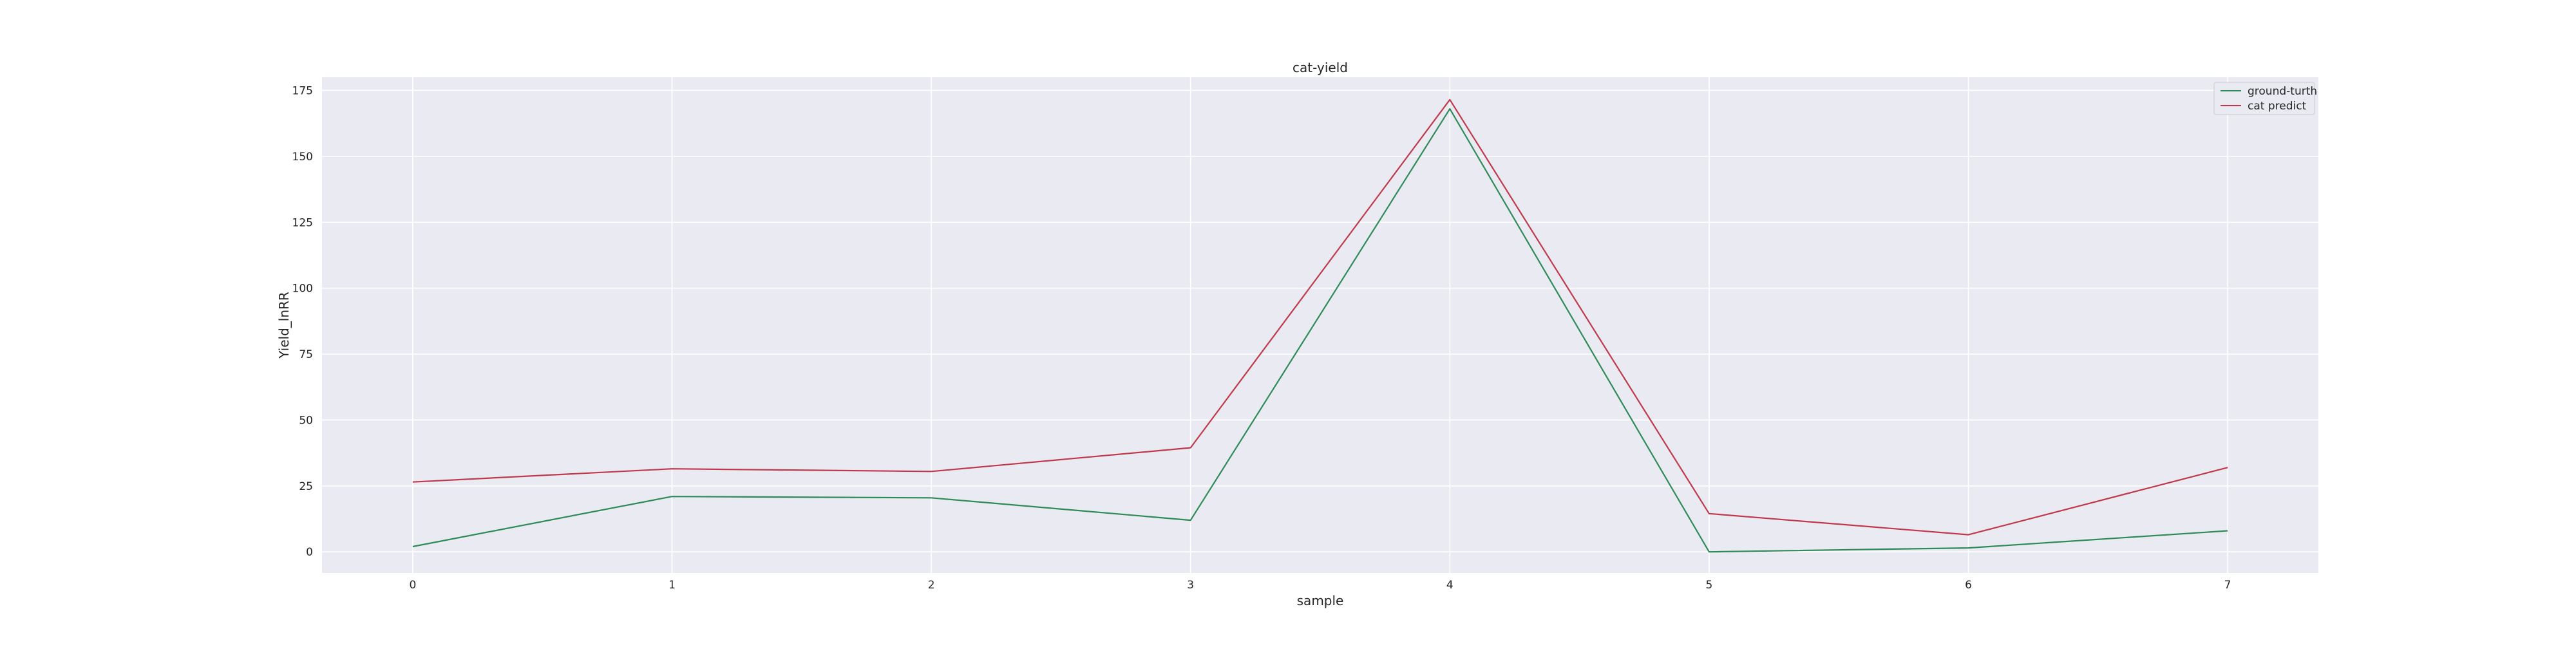 Image resolution: width=2576 pixels, height=647 pixels. Describe the element at coordinates (1320, 600) in the screenshot. I see `x-axis-label: sample` at that location.